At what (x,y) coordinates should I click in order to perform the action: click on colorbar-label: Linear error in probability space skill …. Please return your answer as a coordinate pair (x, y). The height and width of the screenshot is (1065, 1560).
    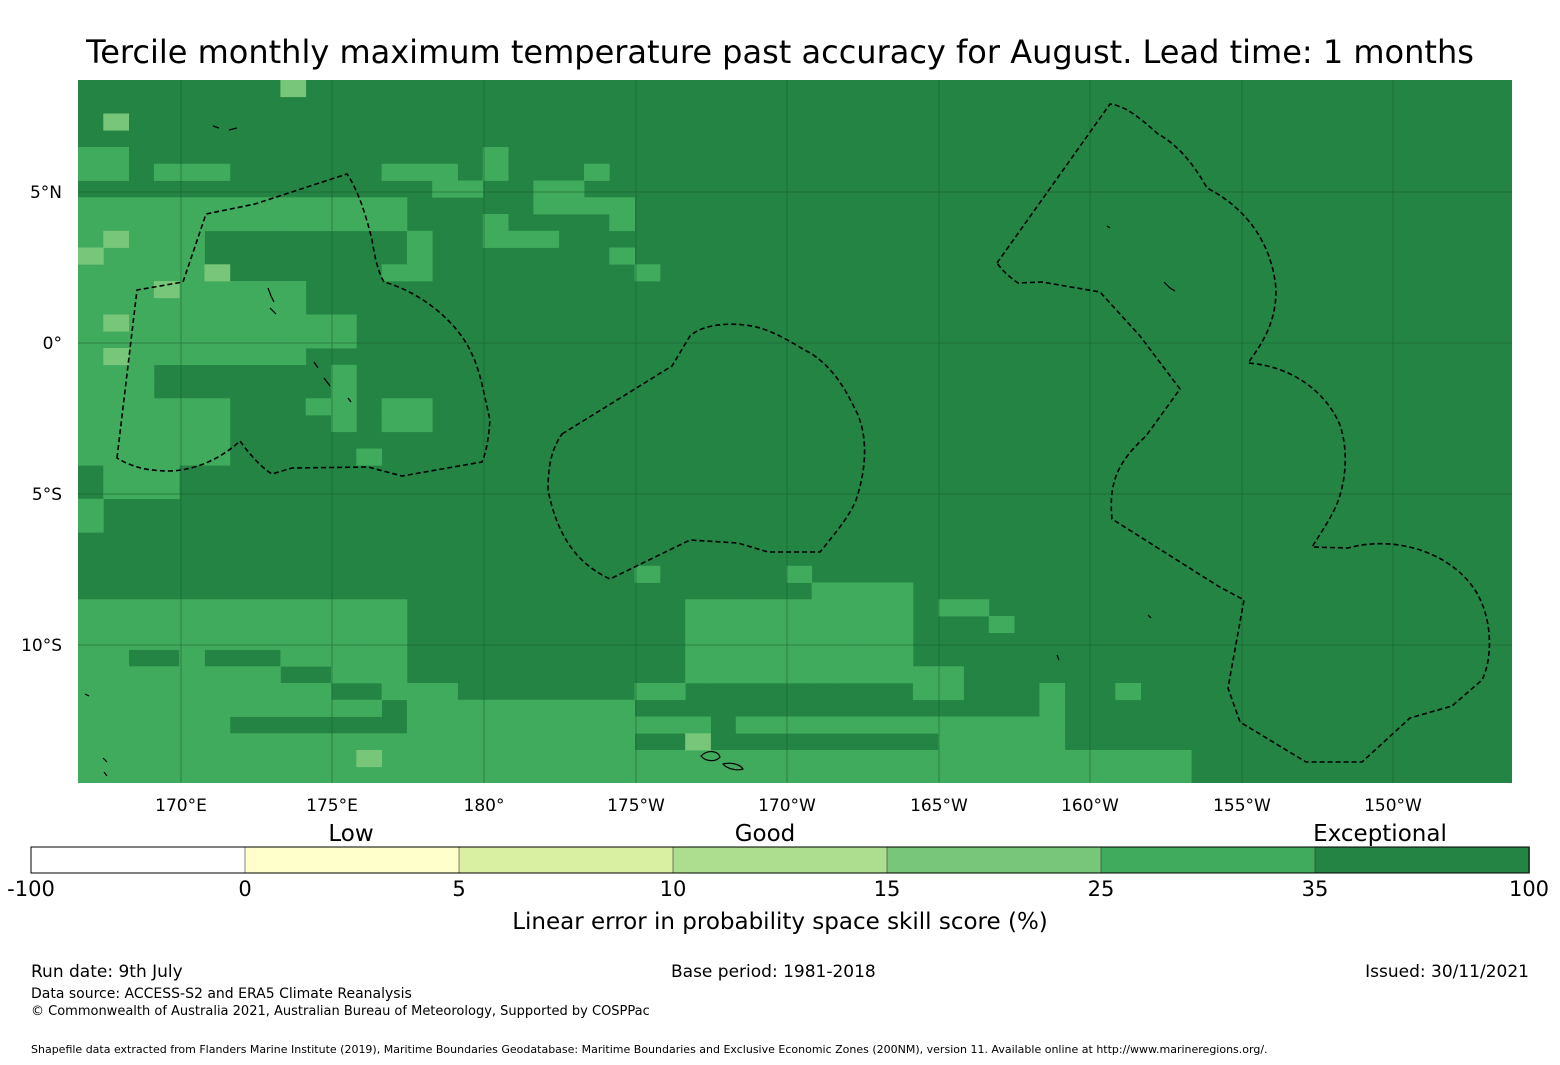
    Looking at the image, I should click on (780, 922).